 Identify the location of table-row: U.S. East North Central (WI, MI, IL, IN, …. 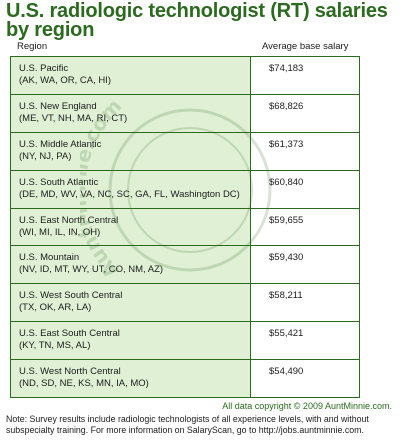
(185, 226).